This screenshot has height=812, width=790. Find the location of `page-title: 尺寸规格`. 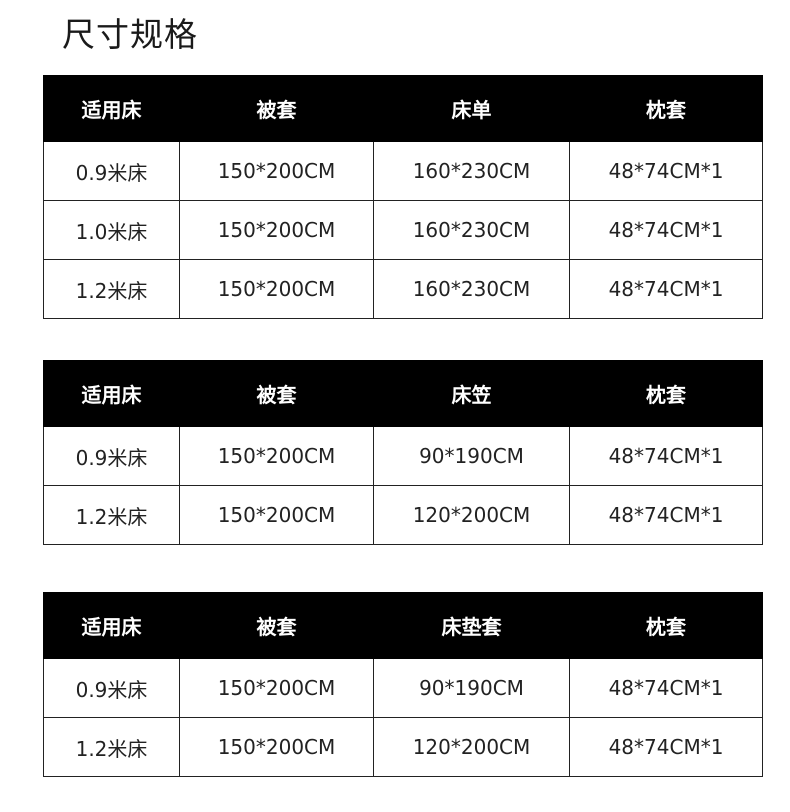

page-title: 尺寸规格 is located at coordinates (130, 34).